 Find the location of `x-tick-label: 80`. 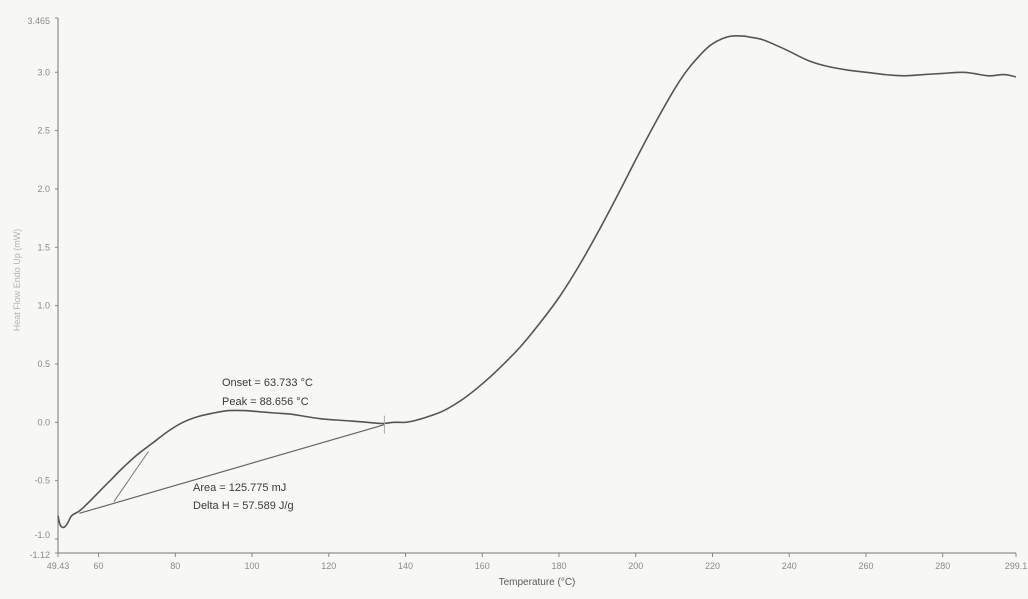

x-tick-label: 80 is located at coordinates (175, 566).